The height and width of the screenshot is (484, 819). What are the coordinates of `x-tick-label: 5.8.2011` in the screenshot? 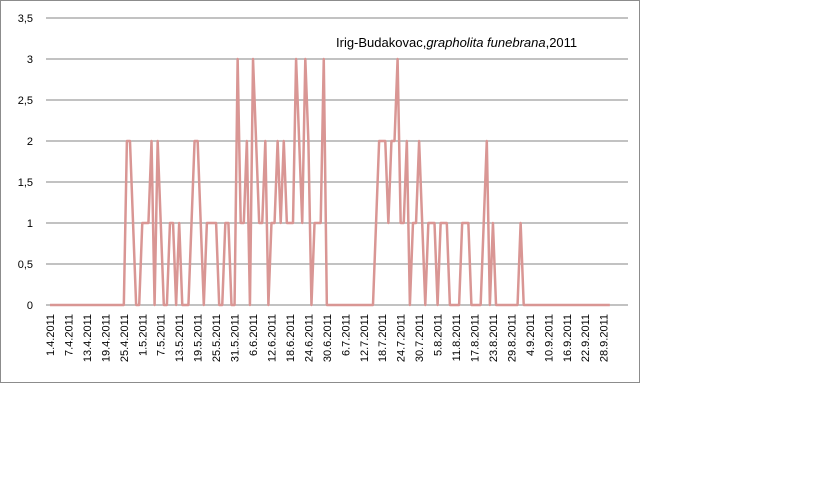 It's located at (439, 335).